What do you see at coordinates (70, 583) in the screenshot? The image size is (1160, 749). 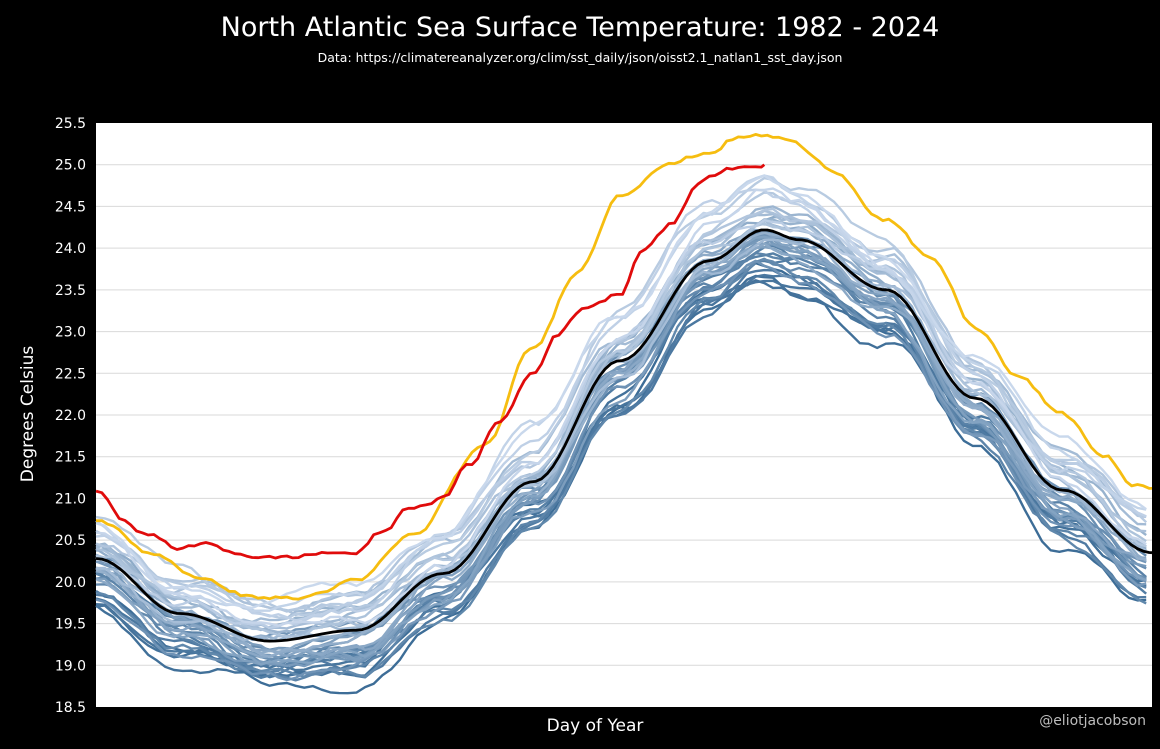 I see `y-tick-label: 20.0` at bounding box center [70, 583].